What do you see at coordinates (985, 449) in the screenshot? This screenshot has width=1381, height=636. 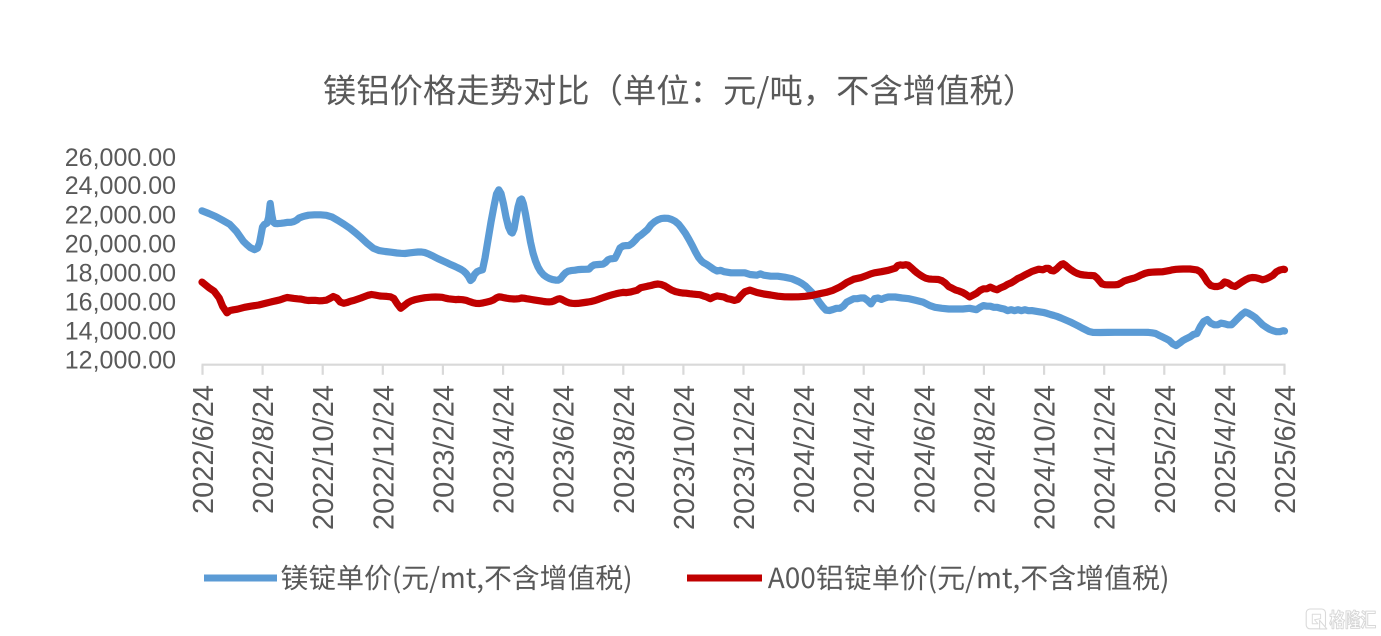 I see `svg-text: 2024/8/24` at bounding box center [985, 449].